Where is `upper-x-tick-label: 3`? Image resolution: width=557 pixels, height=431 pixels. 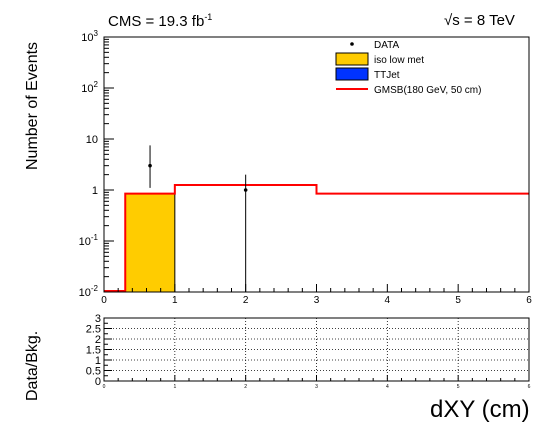
upper-x-tick-label: 3 is located at coordinates (317, 300).